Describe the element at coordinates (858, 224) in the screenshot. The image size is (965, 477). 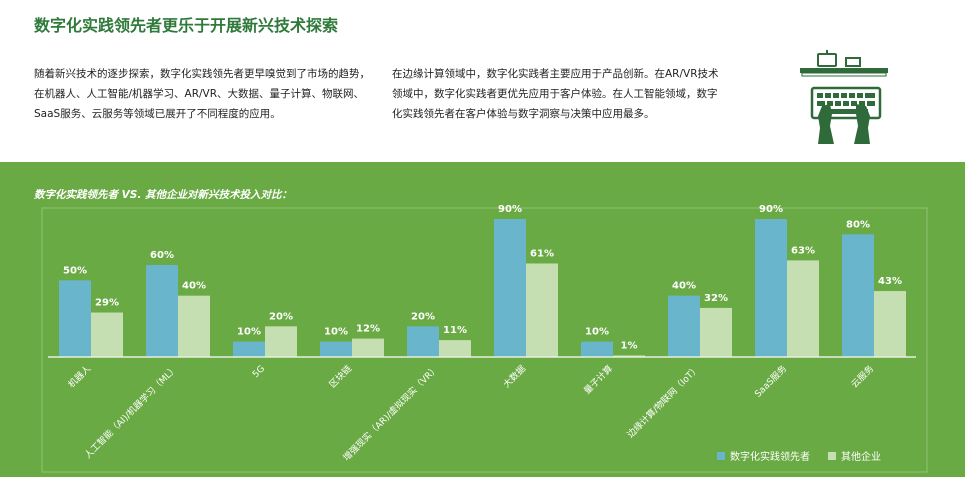
I see `data-label-leader-9: 80%` at that location.